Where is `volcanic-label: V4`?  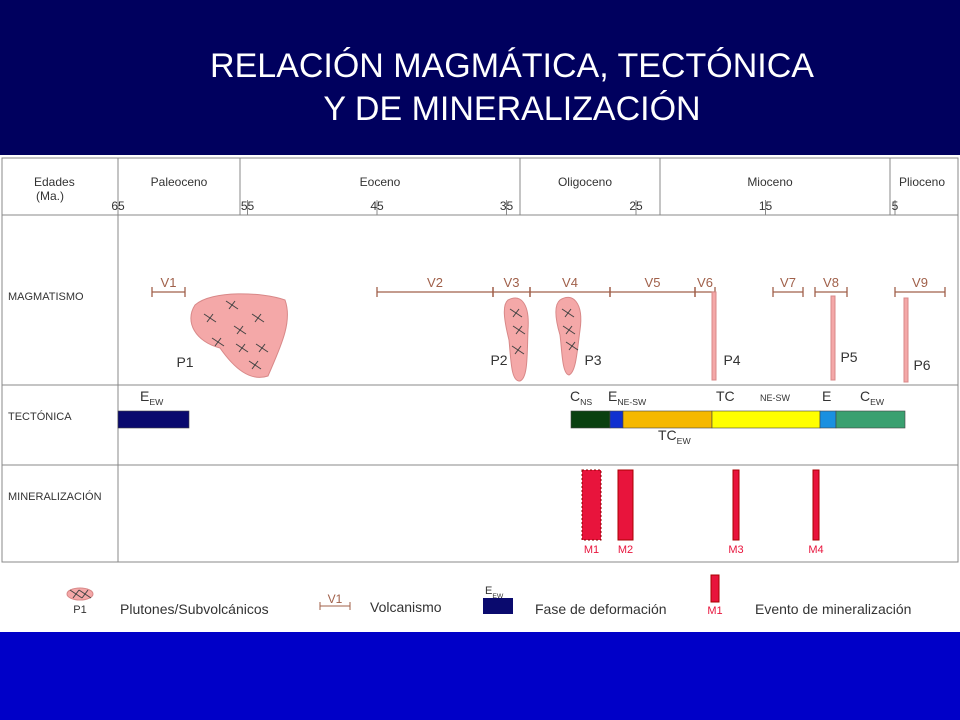
volcanic-label: V4 is located at coordinates (570, 282).